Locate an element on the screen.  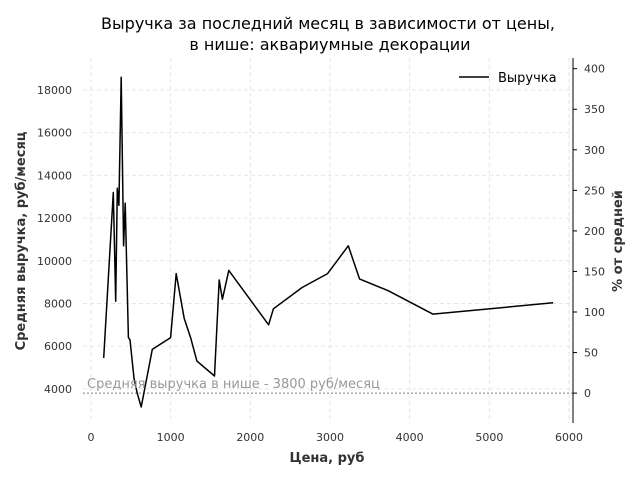
y-tick-label: 18000 is located at coordinates (54, 90).